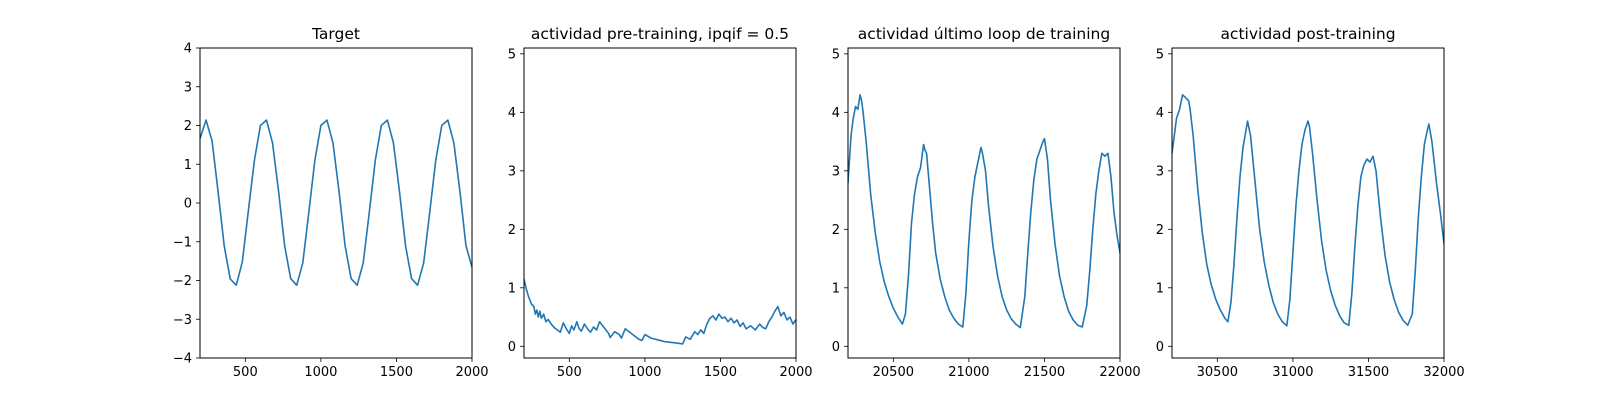 The image size is (1600, 400). What do you see at coordinates (893, 372) in the screenshot?
I see `x-tick-label: 20500` at bounding box center [893, 372].